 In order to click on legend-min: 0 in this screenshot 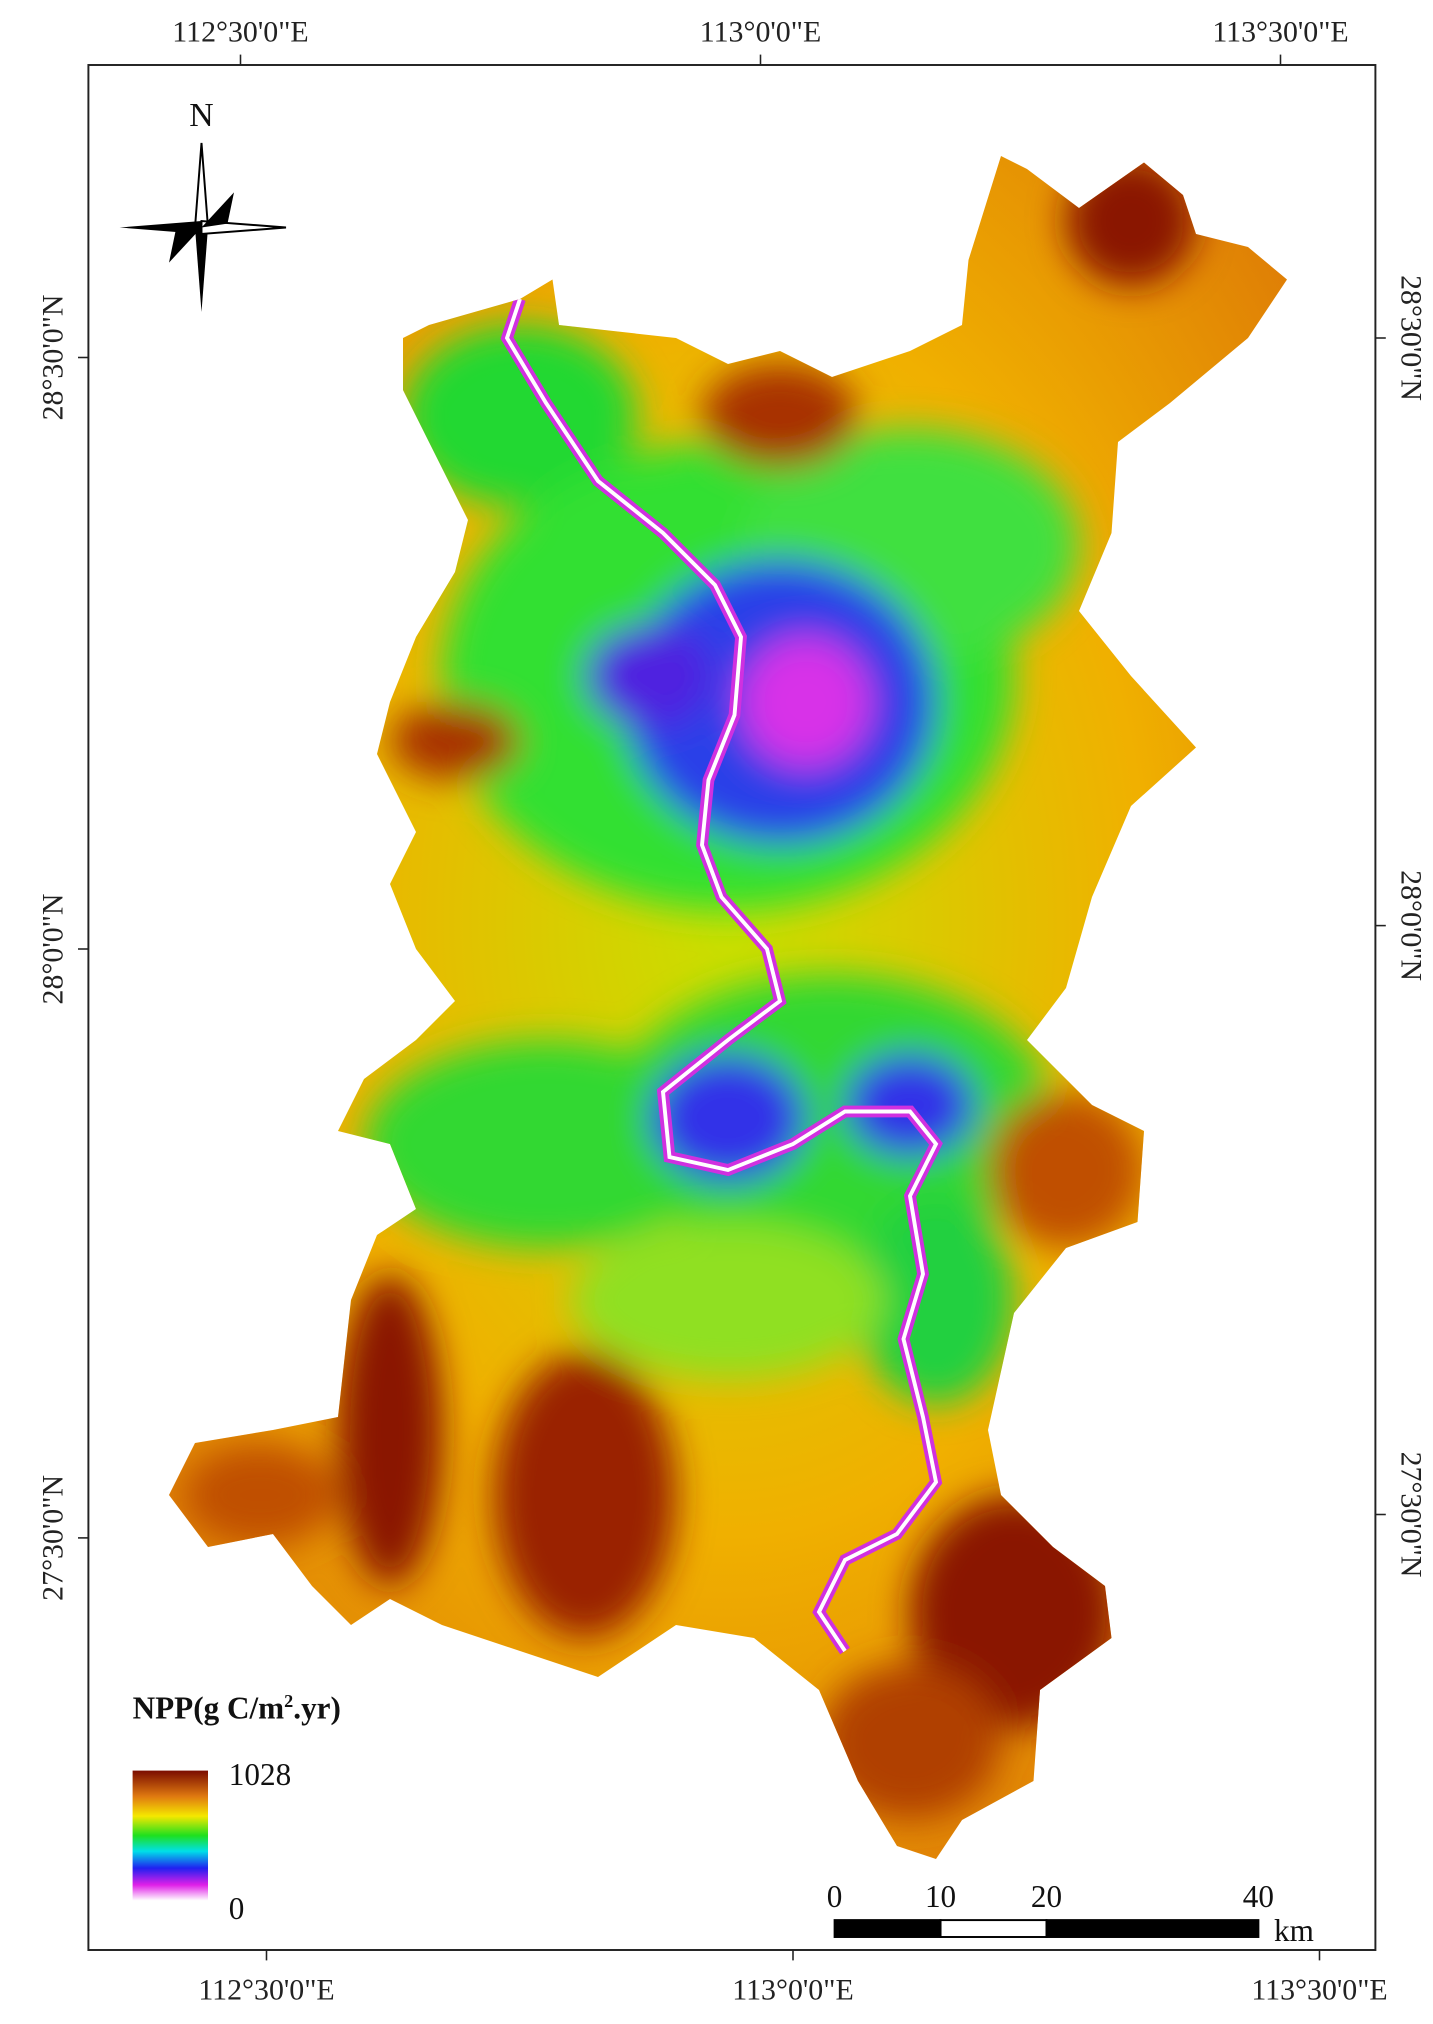, I will do `click(237, 1908)`.